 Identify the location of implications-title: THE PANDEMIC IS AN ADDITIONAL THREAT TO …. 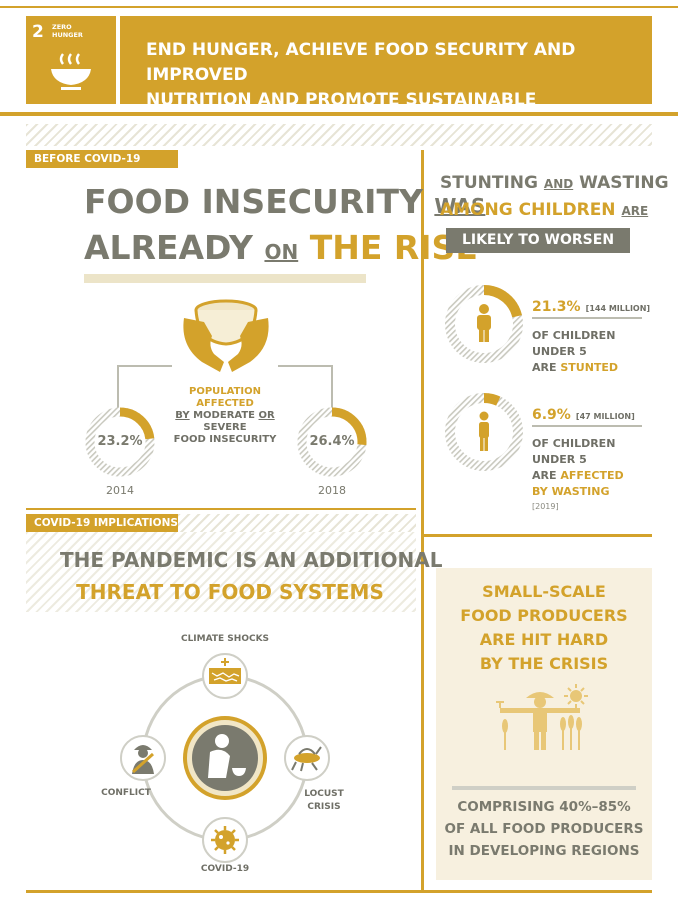
(251, 576).